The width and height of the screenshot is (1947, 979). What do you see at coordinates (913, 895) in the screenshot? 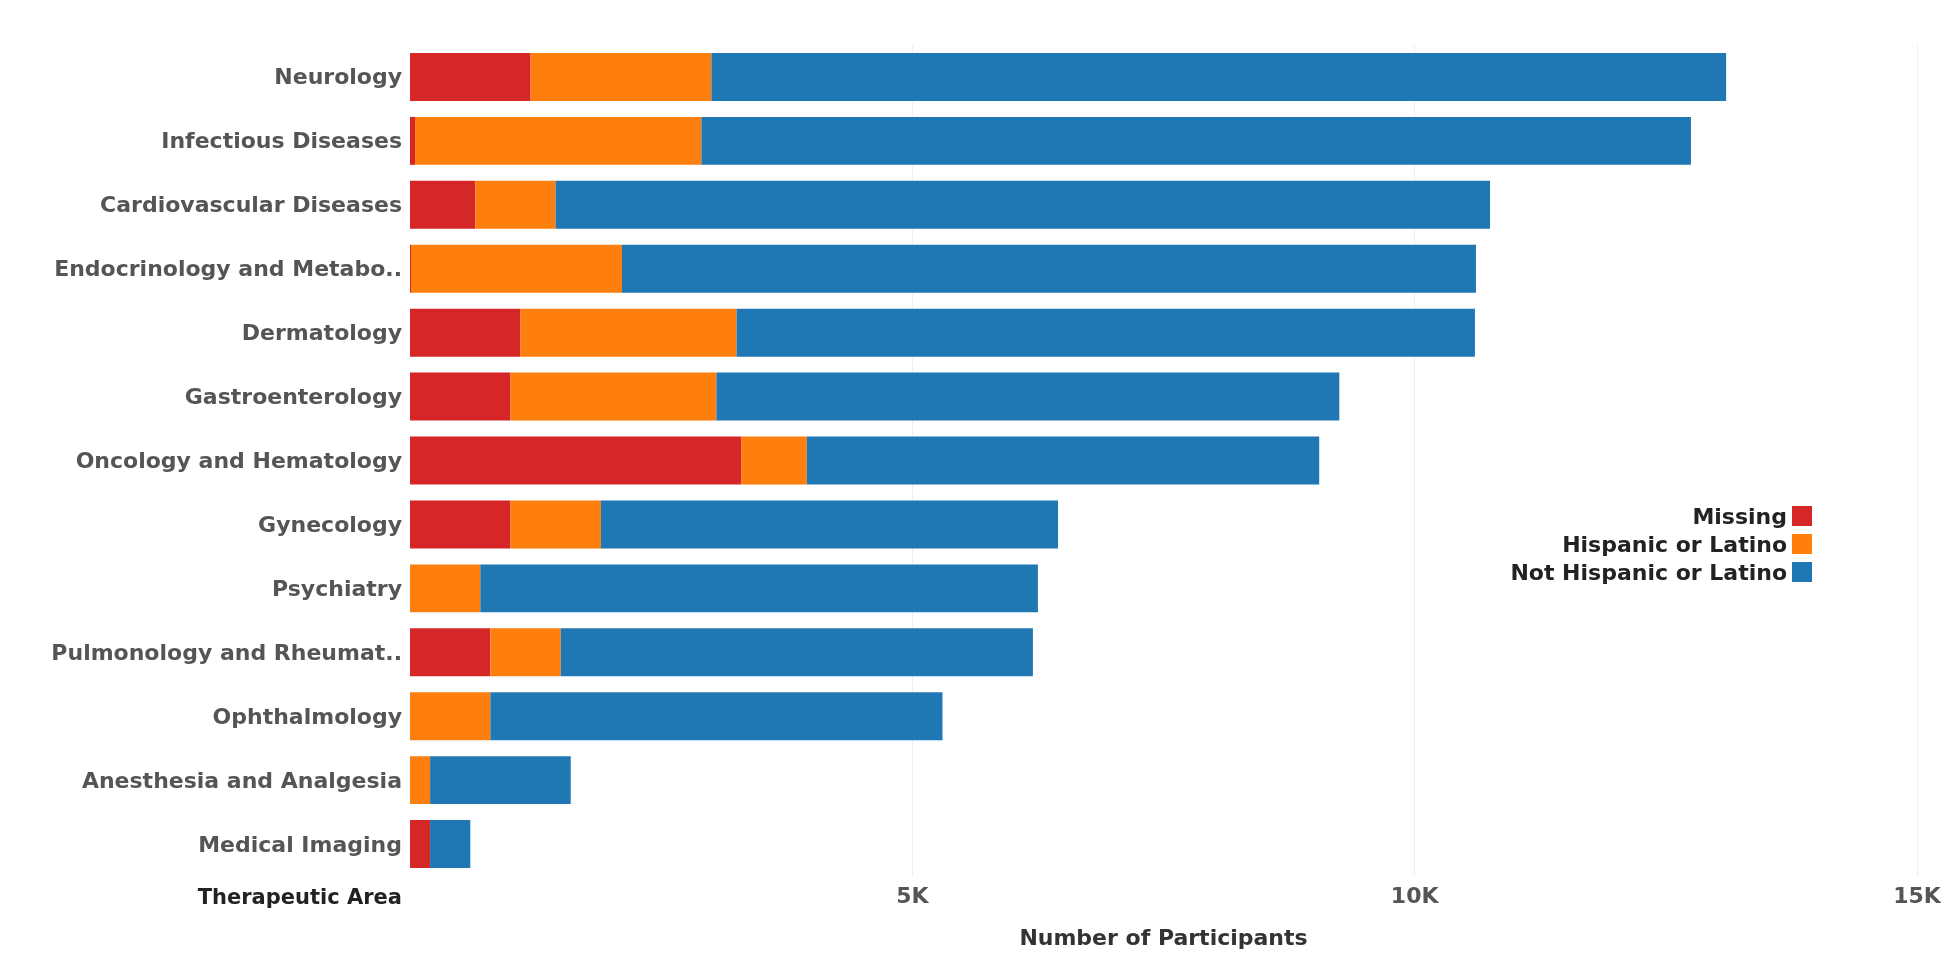
I see `x-tick-label: 5K` at bounding box center [913, 895].